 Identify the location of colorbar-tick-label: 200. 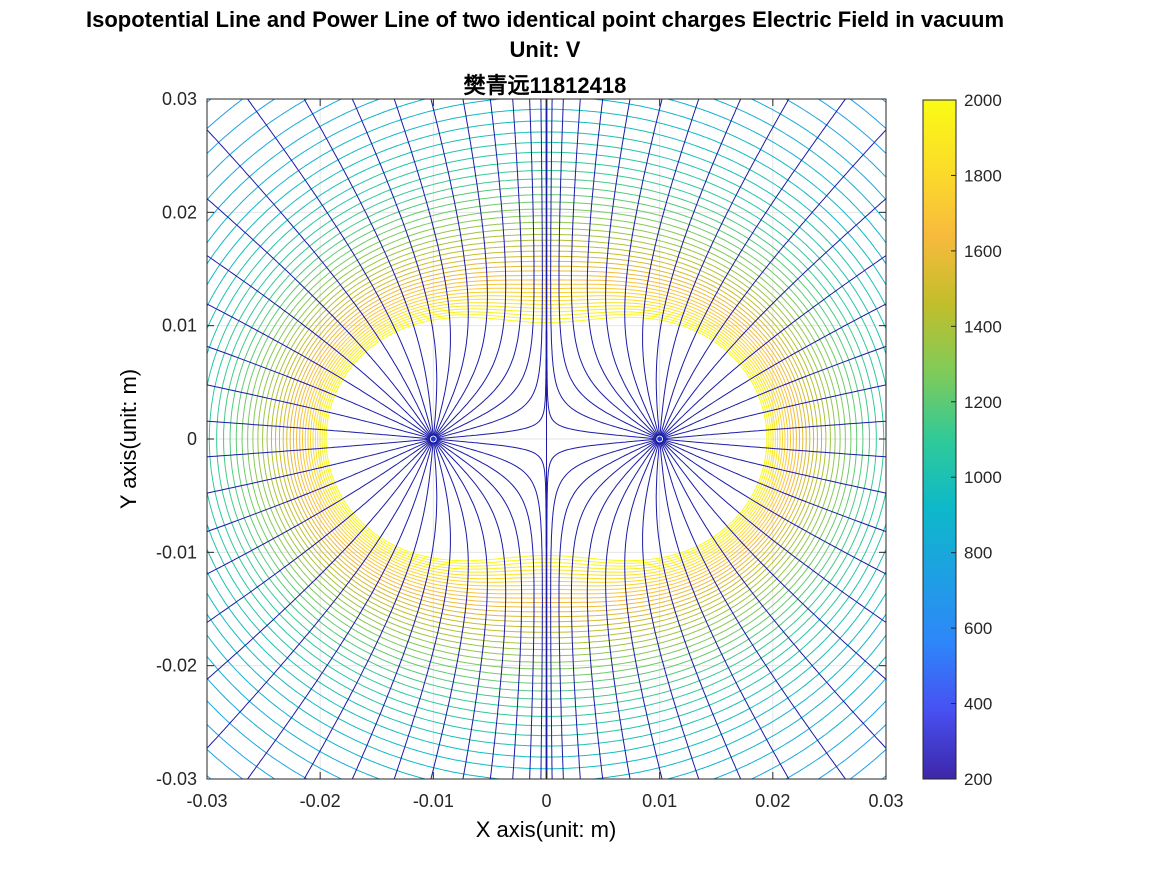
(978, 779).